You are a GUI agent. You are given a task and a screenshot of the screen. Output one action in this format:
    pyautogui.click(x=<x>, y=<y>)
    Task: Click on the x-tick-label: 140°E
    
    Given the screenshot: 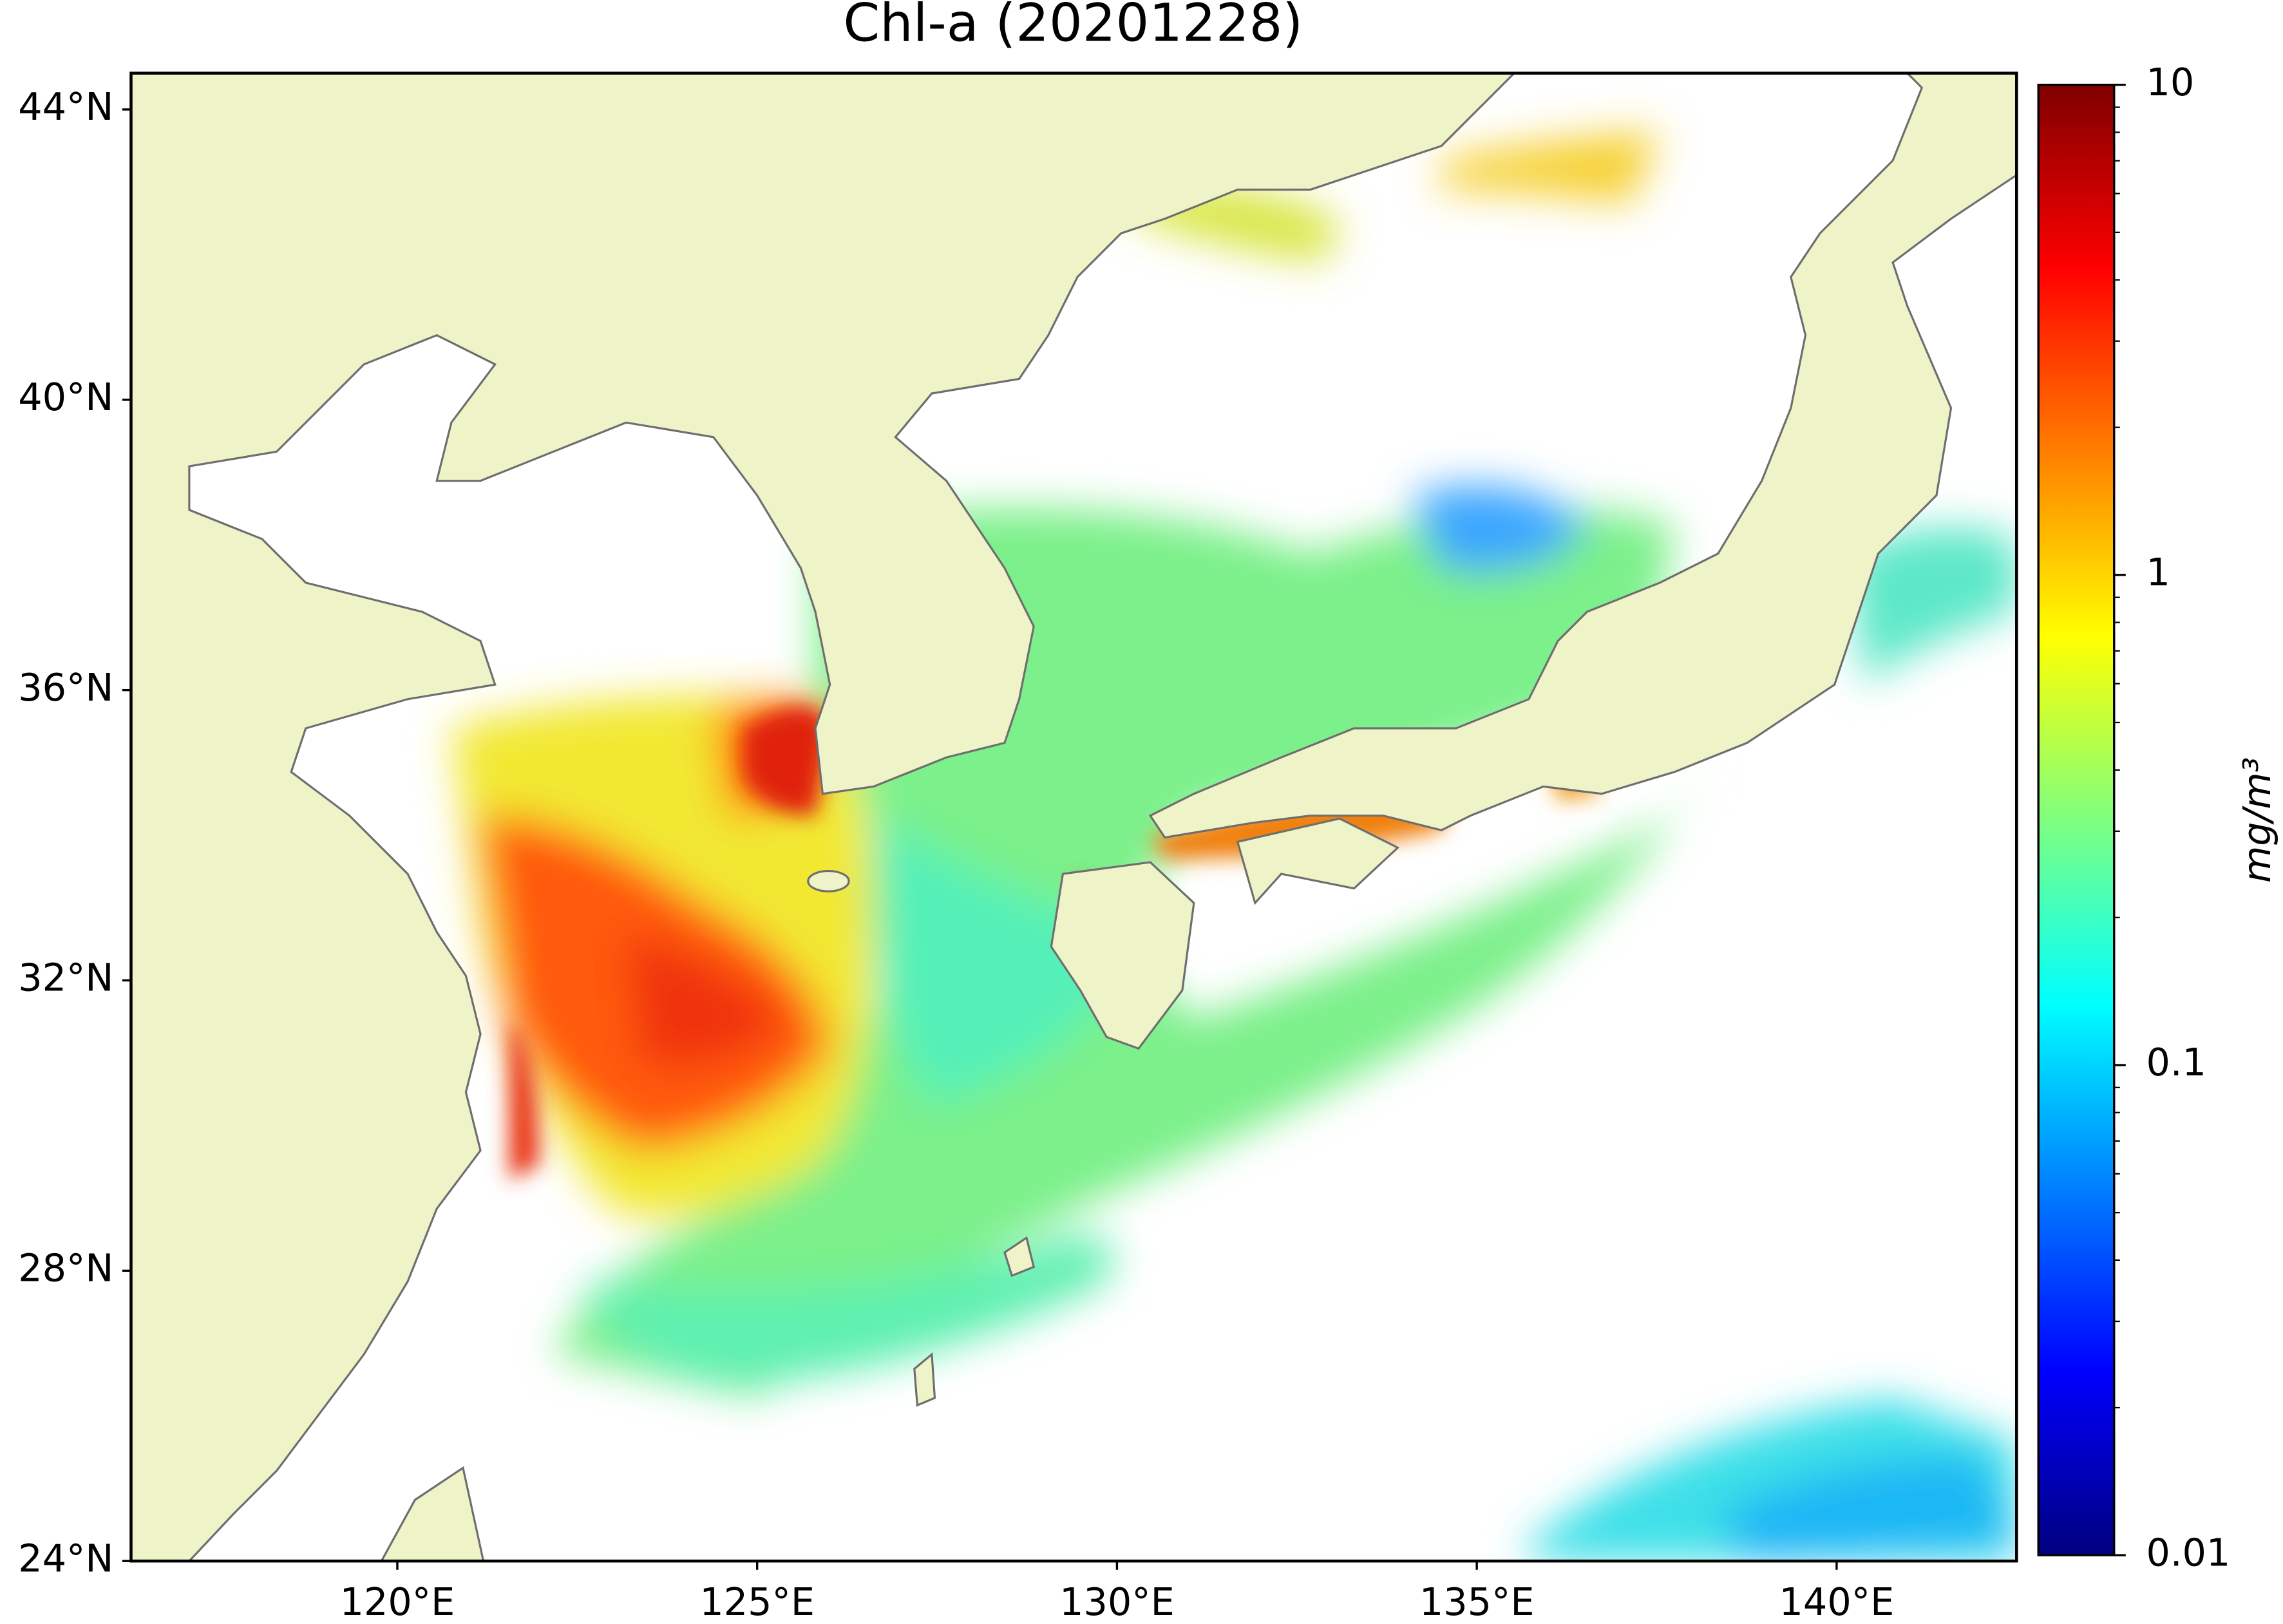 What is the action you would take?
    pyautogui.click(x=1837, y=1602)
    